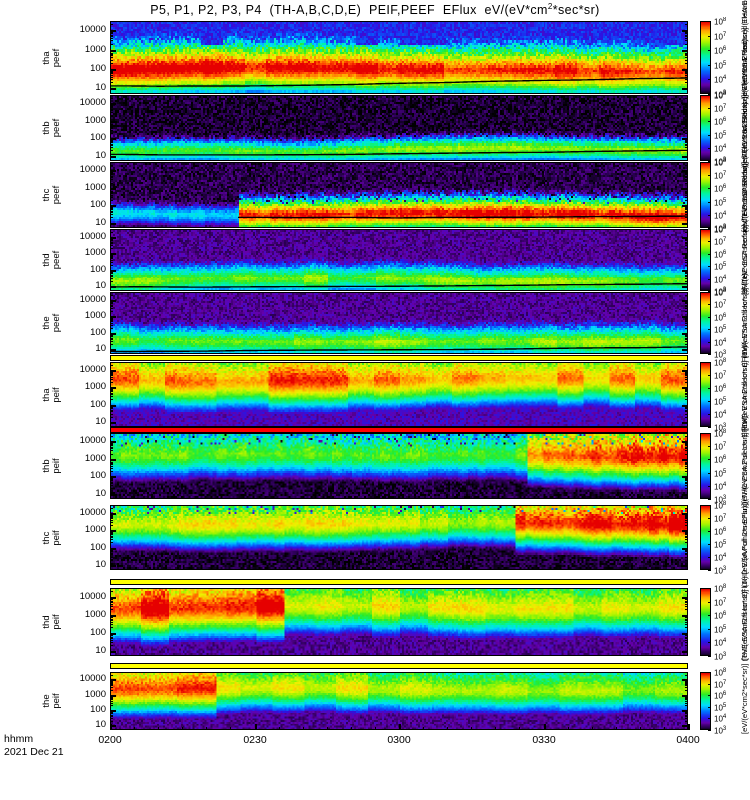 The width and height of the screenshot is (750, 800). What do you see at coordinates (399, 260) in the screenshot?
I see `spectrogram-panel-thd-peef` at bounding box center [399, 260].